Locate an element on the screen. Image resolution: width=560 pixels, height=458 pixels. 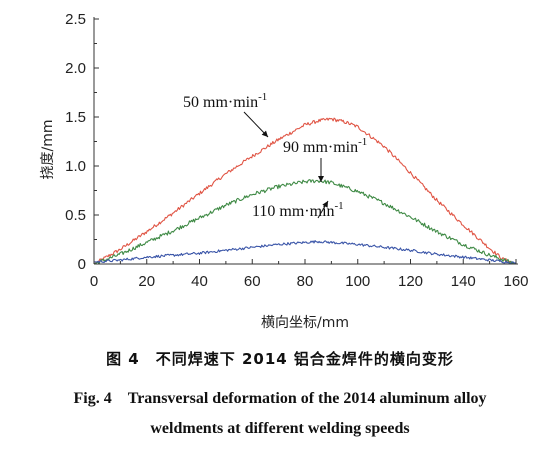
figure-caption-chinese: 图 4 不同焊速下 2014 铝合金焊件的横向变形 is located at coordinates (280, 359).